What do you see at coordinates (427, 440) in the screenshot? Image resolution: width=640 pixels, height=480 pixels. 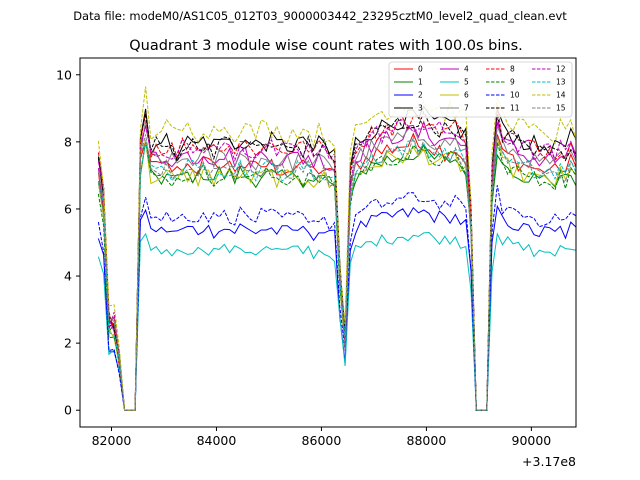 I see `x-tick-label: 88000` at bounding box center [427, 440].